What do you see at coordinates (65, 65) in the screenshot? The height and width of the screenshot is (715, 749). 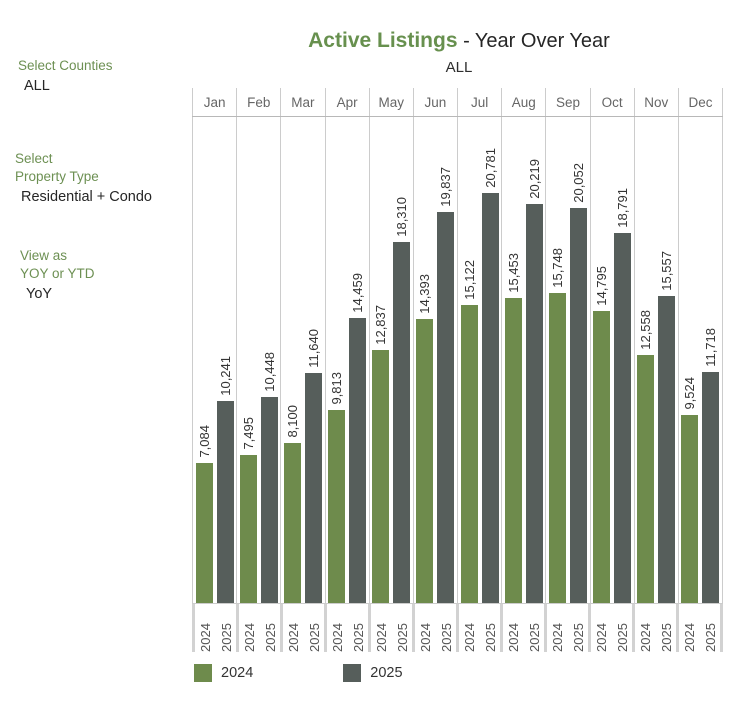 I see `filter-label: Select Counties` at bounding box center [65, 65].